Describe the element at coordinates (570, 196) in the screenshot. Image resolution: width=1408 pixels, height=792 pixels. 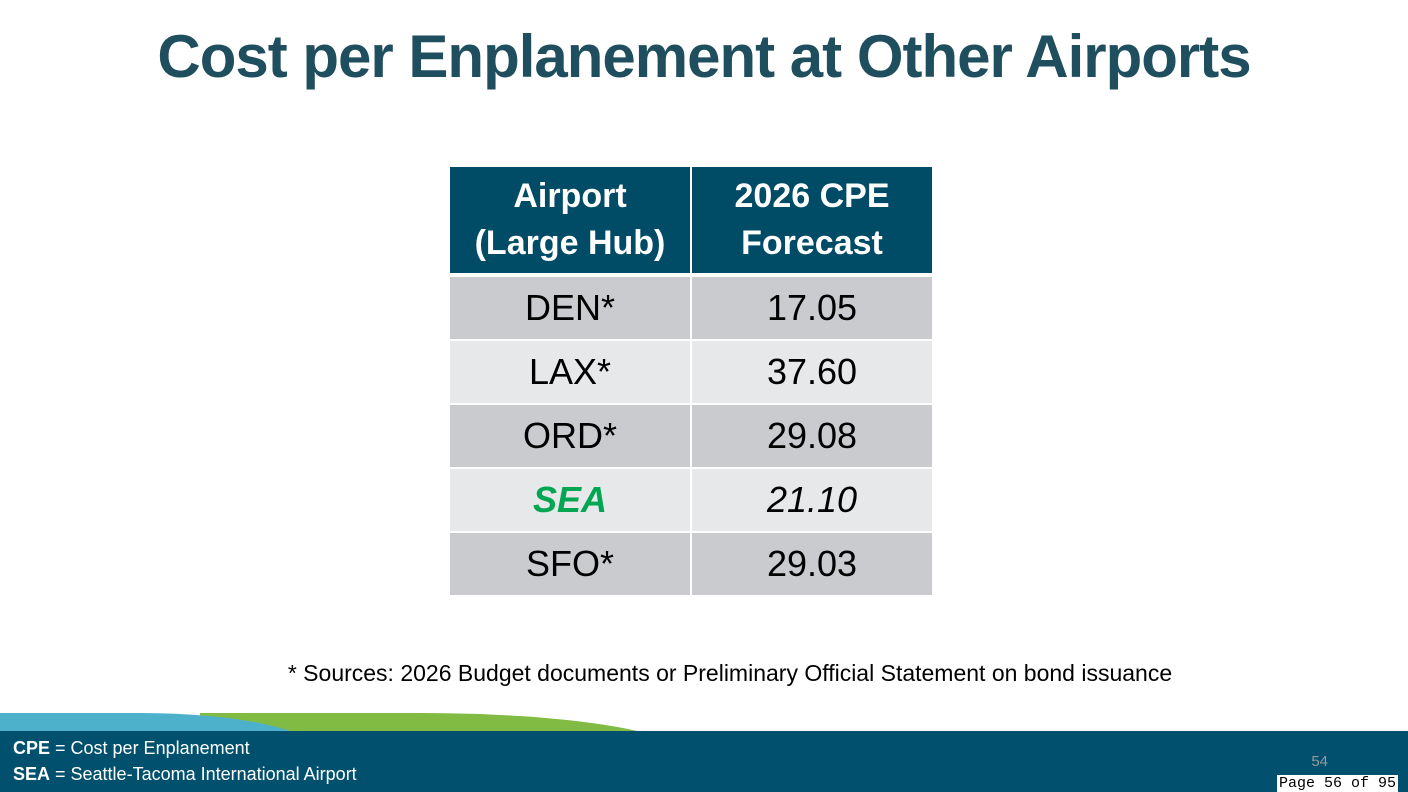
I see `header-airport-line1: Airport` at that location.